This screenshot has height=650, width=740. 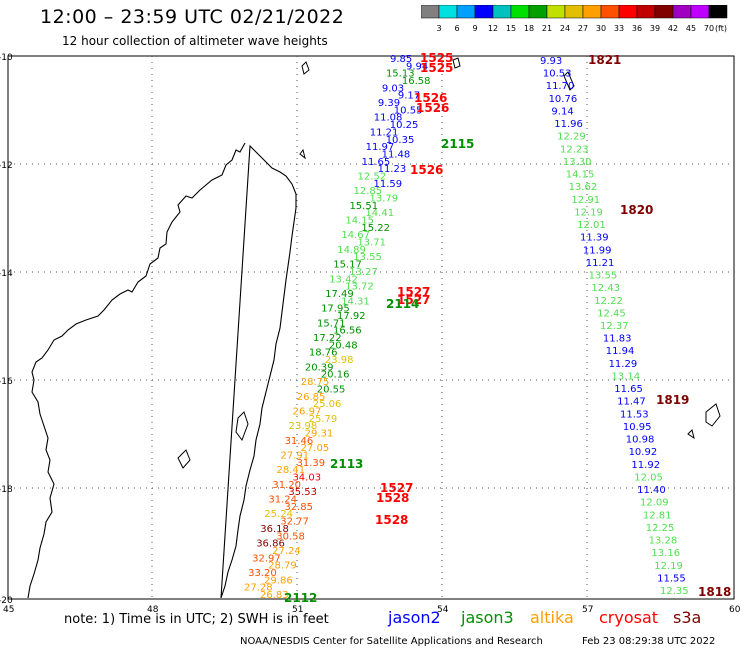 I want to click on wave-height-value: 12.09, so click(x=654, y=503).